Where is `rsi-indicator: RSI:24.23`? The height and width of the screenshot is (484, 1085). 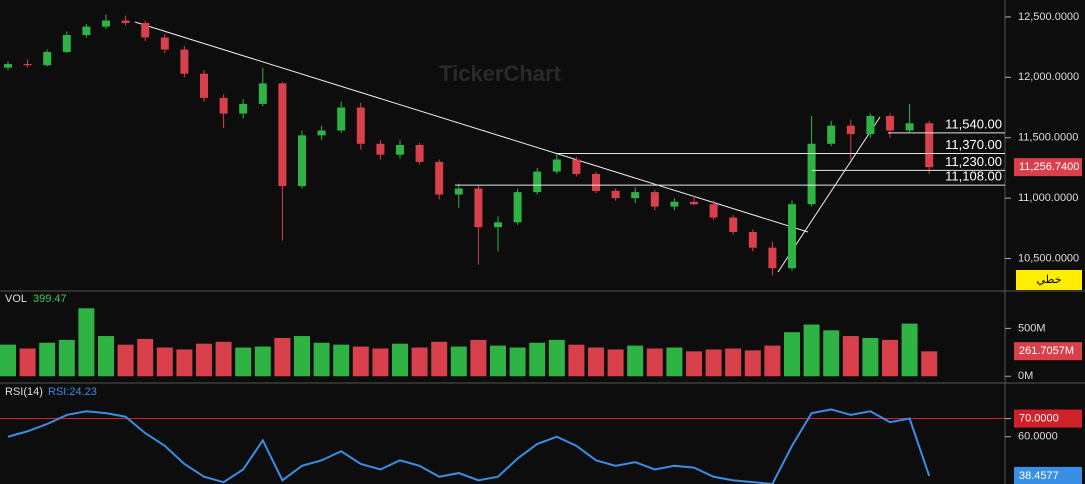 rsi-indicator: RSI:24.23 is located at coordinates (72, 392).